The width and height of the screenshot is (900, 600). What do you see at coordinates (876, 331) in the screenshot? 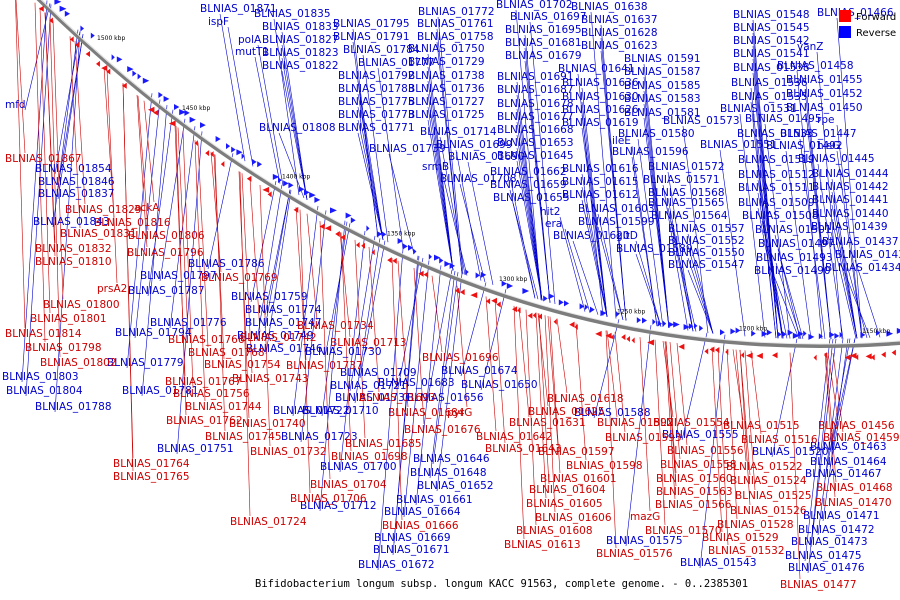
I see `scale-tick-label: 1150 kbp` at bounding box center [876, 331].